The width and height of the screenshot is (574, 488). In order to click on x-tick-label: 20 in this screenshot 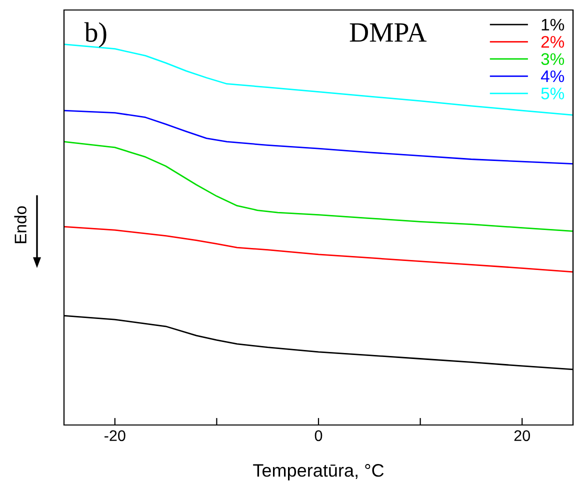, I will do `click(522, 436)`.